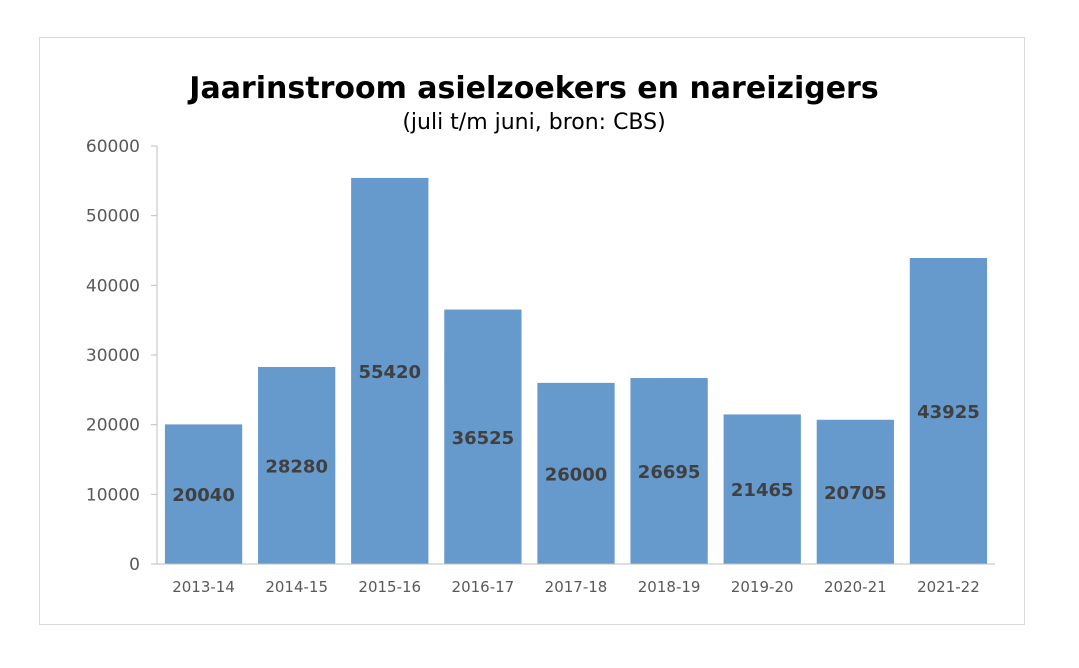 This screenshot has width=1079, height=668. What do you see at coordinates (113, 356) in the screenshot?
I see `y-tick-label: 30000` at bounding box center [113, 356].